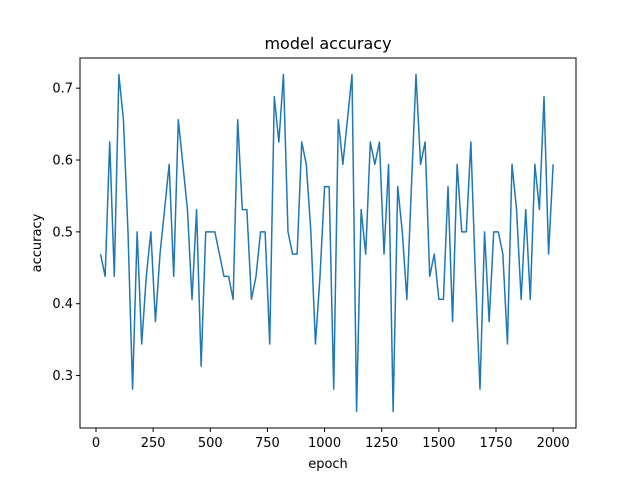 The width and height of the screenshot is (640, 480). Describe the element at coordinates (62, 232) in the screenshot. I see `y-tick-label: 0.5` at that location.